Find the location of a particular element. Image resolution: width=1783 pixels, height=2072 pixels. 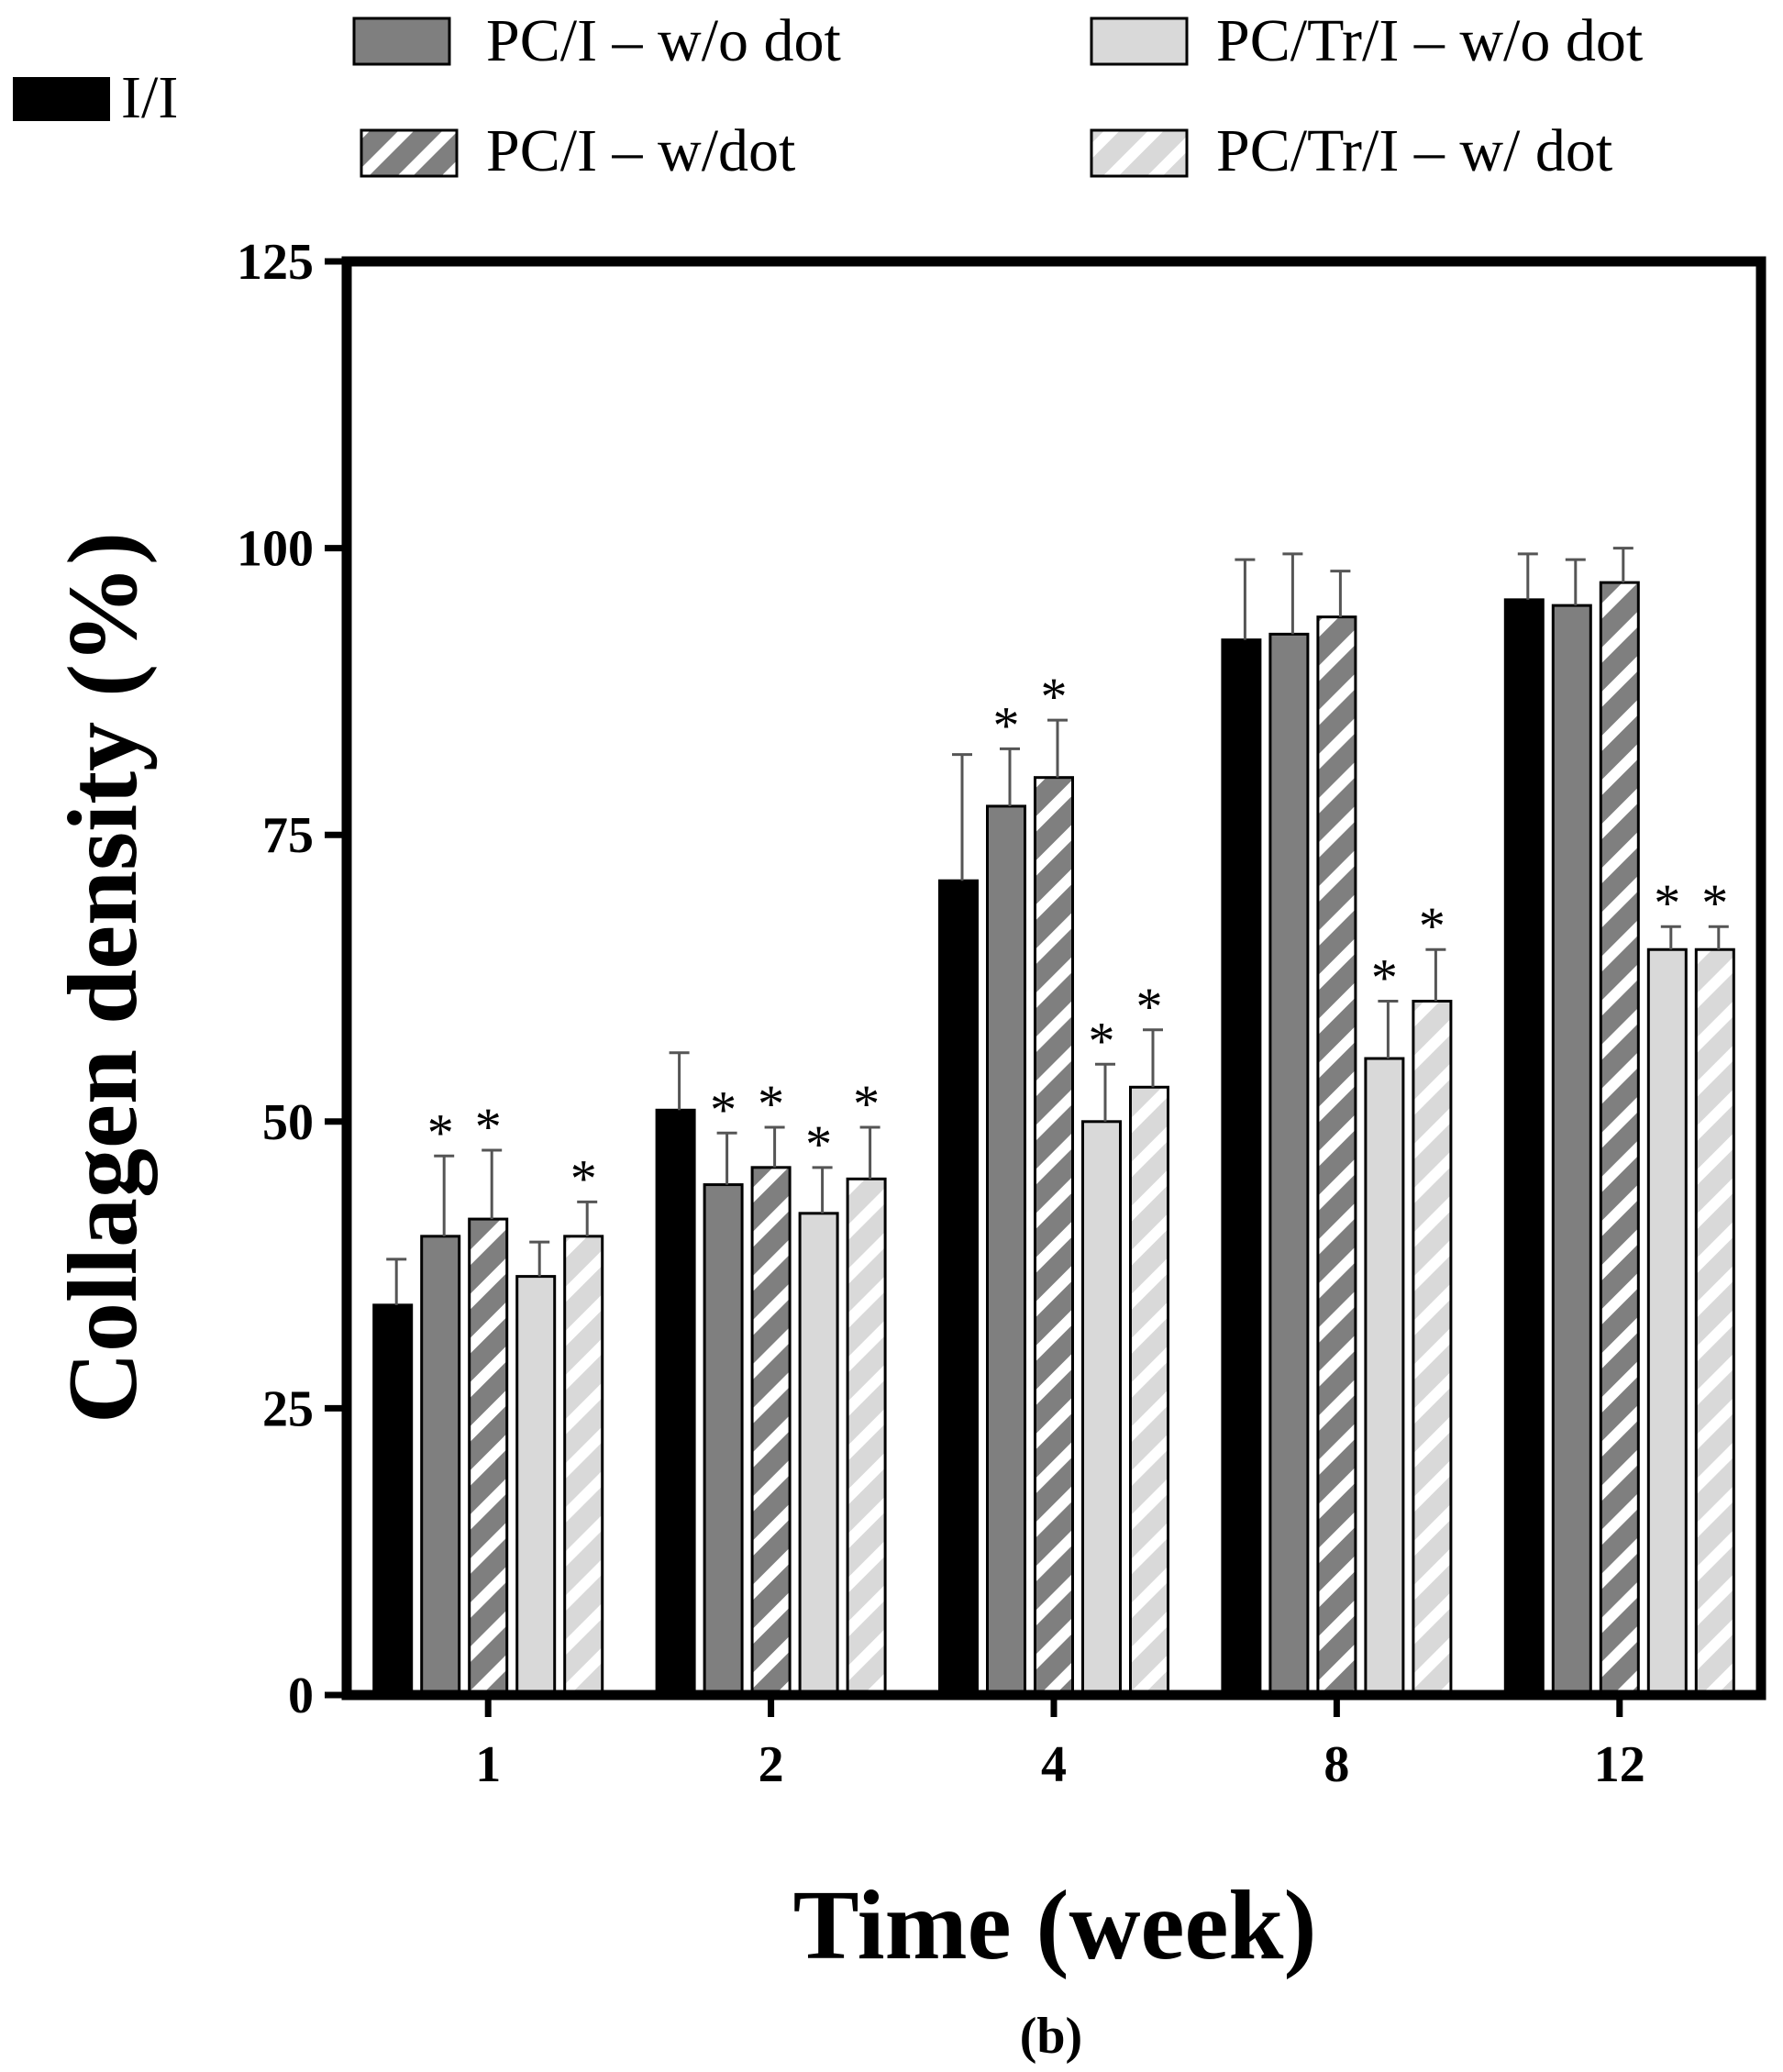

x-tick-label: 2 is located at coordinates (772, 1764).